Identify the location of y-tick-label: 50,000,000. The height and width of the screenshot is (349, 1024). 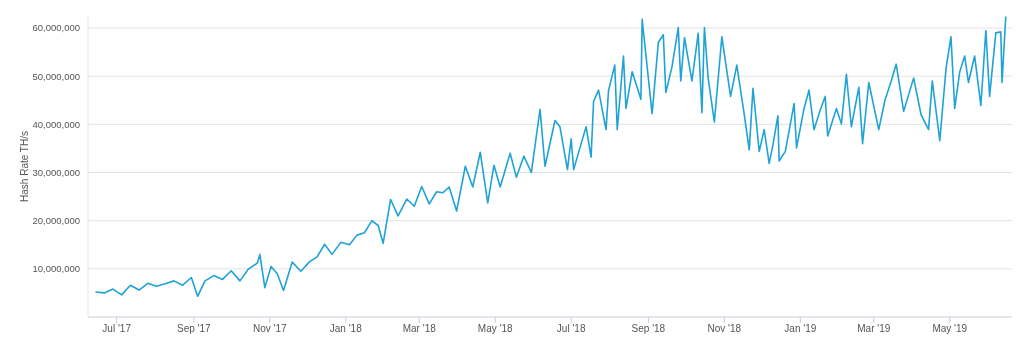
(56, 76).